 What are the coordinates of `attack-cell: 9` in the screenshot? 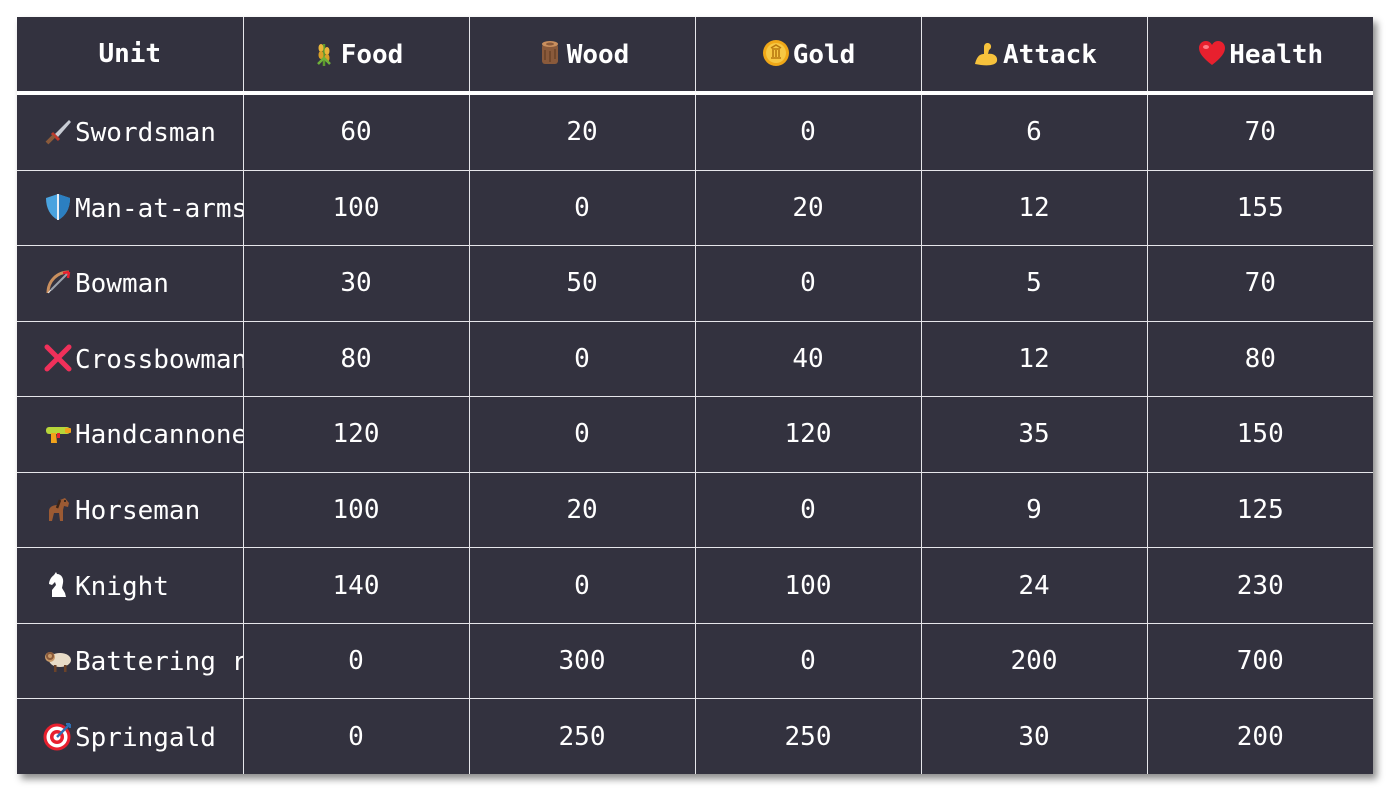 It's located at (1034, 510).